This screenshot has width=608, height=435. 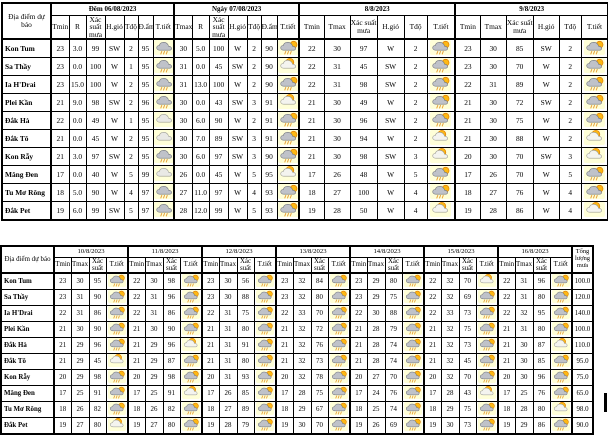 What do you see at coordinates (594, 138) in the screenshot?
I see `sun-cloud-icon` at bounding box center [594, 138].